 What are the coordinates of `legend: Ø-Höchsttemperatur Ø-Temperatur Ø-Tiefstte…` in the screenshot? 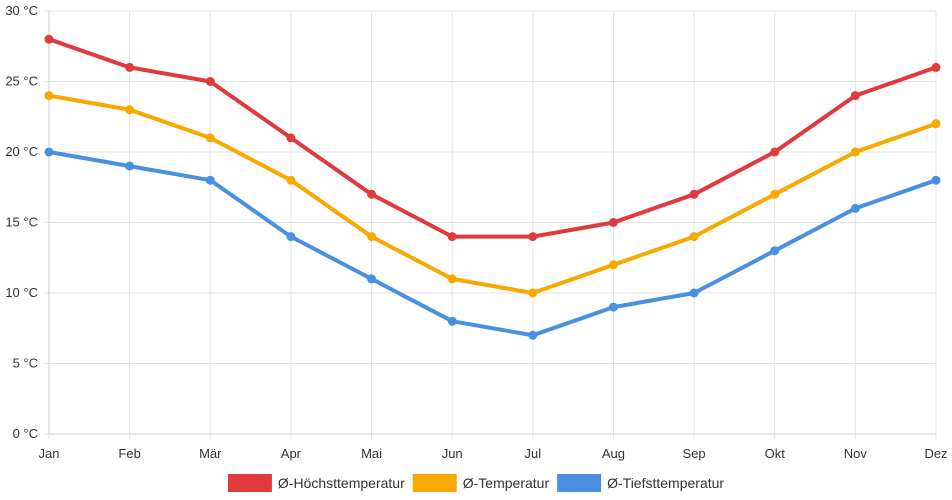 It's located at (475, 483).